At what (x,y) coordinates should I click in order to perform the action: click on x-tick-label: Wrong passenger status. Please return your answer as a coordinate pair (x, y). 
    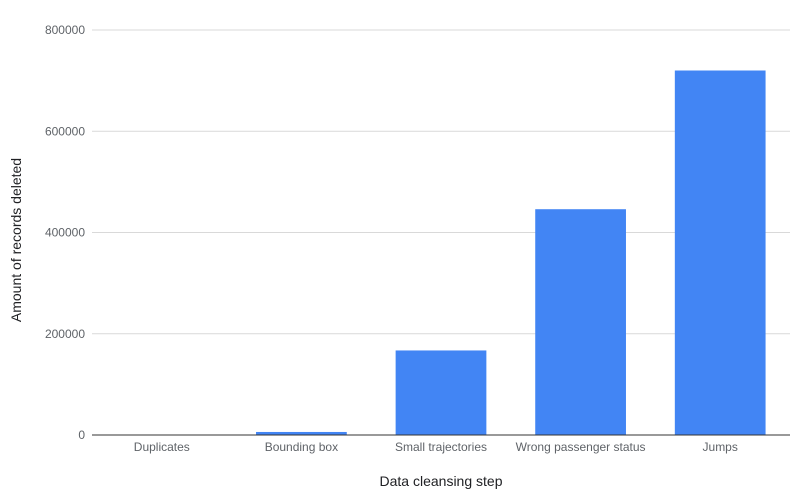
    Looking at the image, I should click on (581, 447).